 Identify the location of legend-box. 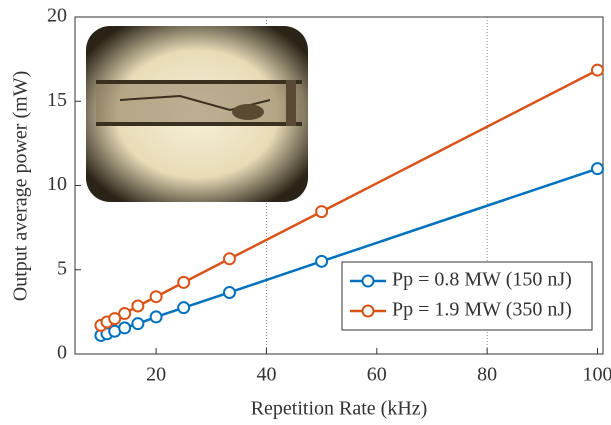
(467, 296).